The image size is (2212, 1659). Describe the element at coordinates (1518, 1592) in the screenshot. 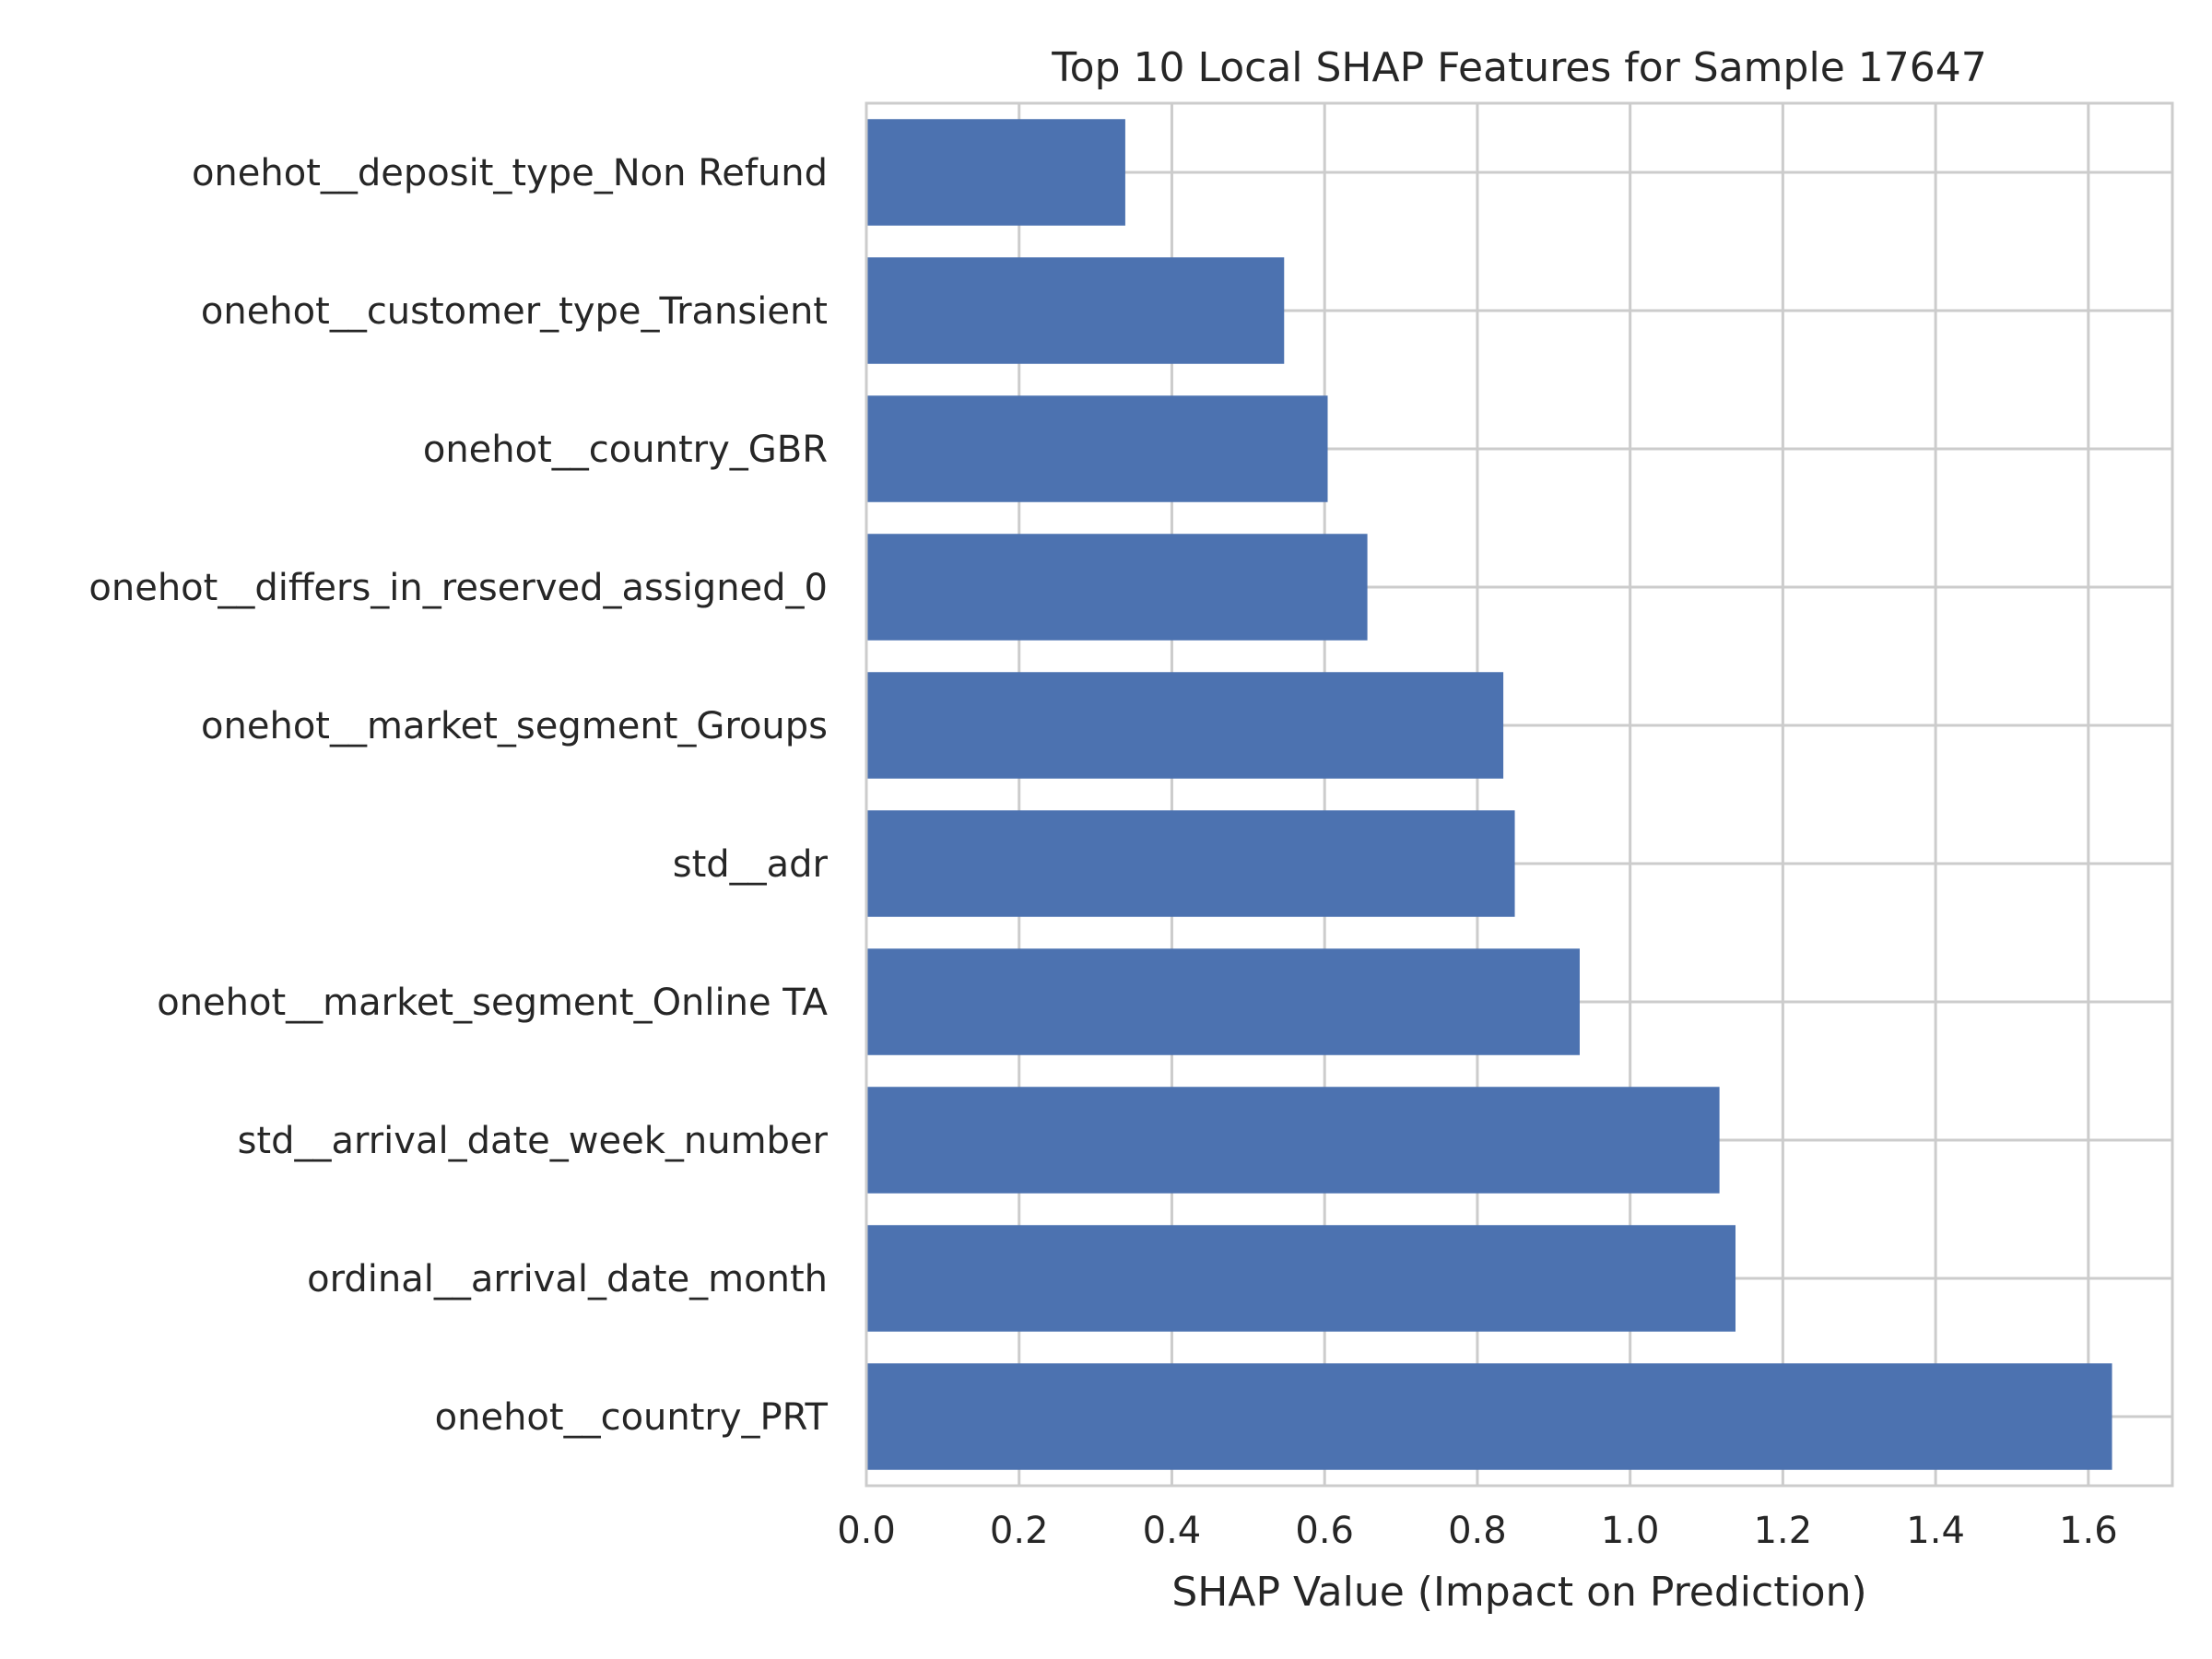

I see `x-axis-label: SHAP Value (Impact on Prediction)` at that location.